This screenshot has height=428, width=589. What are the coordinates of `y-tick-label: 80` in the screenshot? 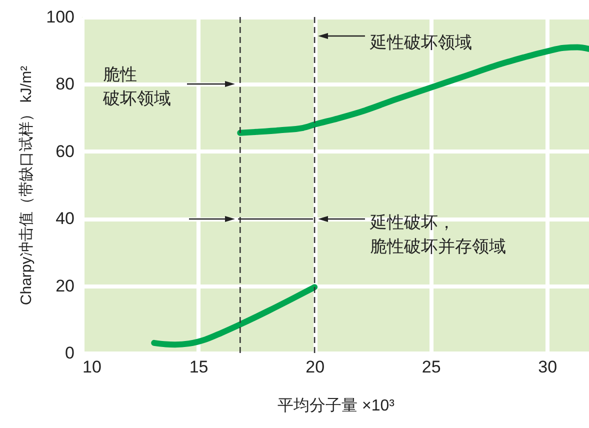 It's located at (65, 84).